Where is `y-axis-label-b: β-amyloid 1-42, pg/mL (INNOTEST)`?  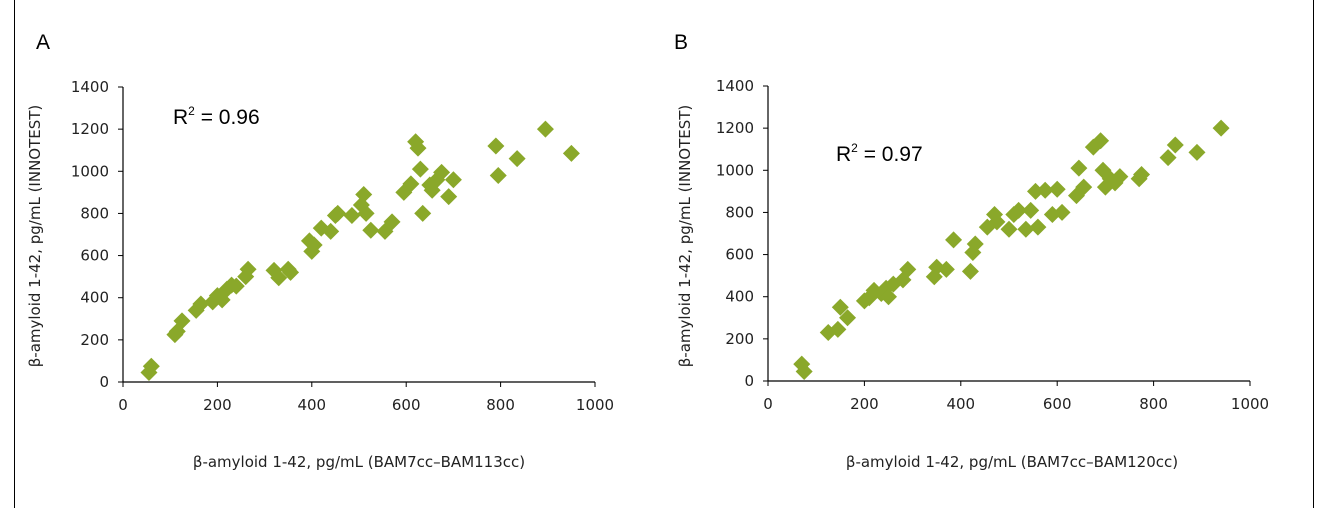 y-axis-label-b: β-amyloid 1-42, pg/mL (INNOTEST) is located at coordinates (685, 236).